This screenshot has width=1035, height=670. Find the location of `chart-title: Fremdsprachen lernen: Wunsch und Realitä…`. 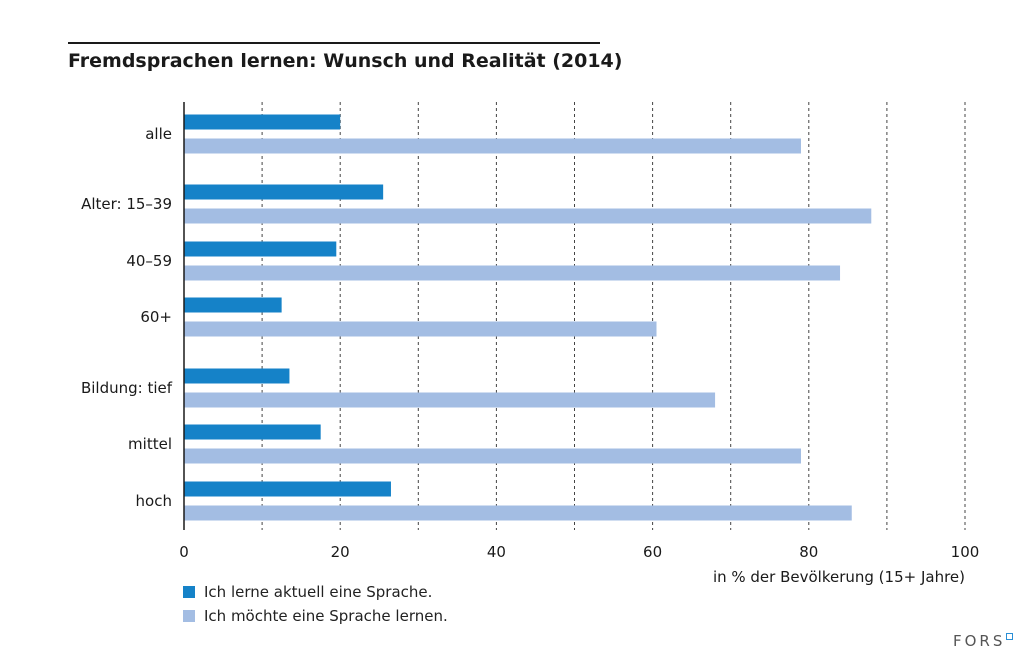

chart-title: Fremdsprachen lernen: Wunsch und Realitä… is located at coordinates (345, 61).